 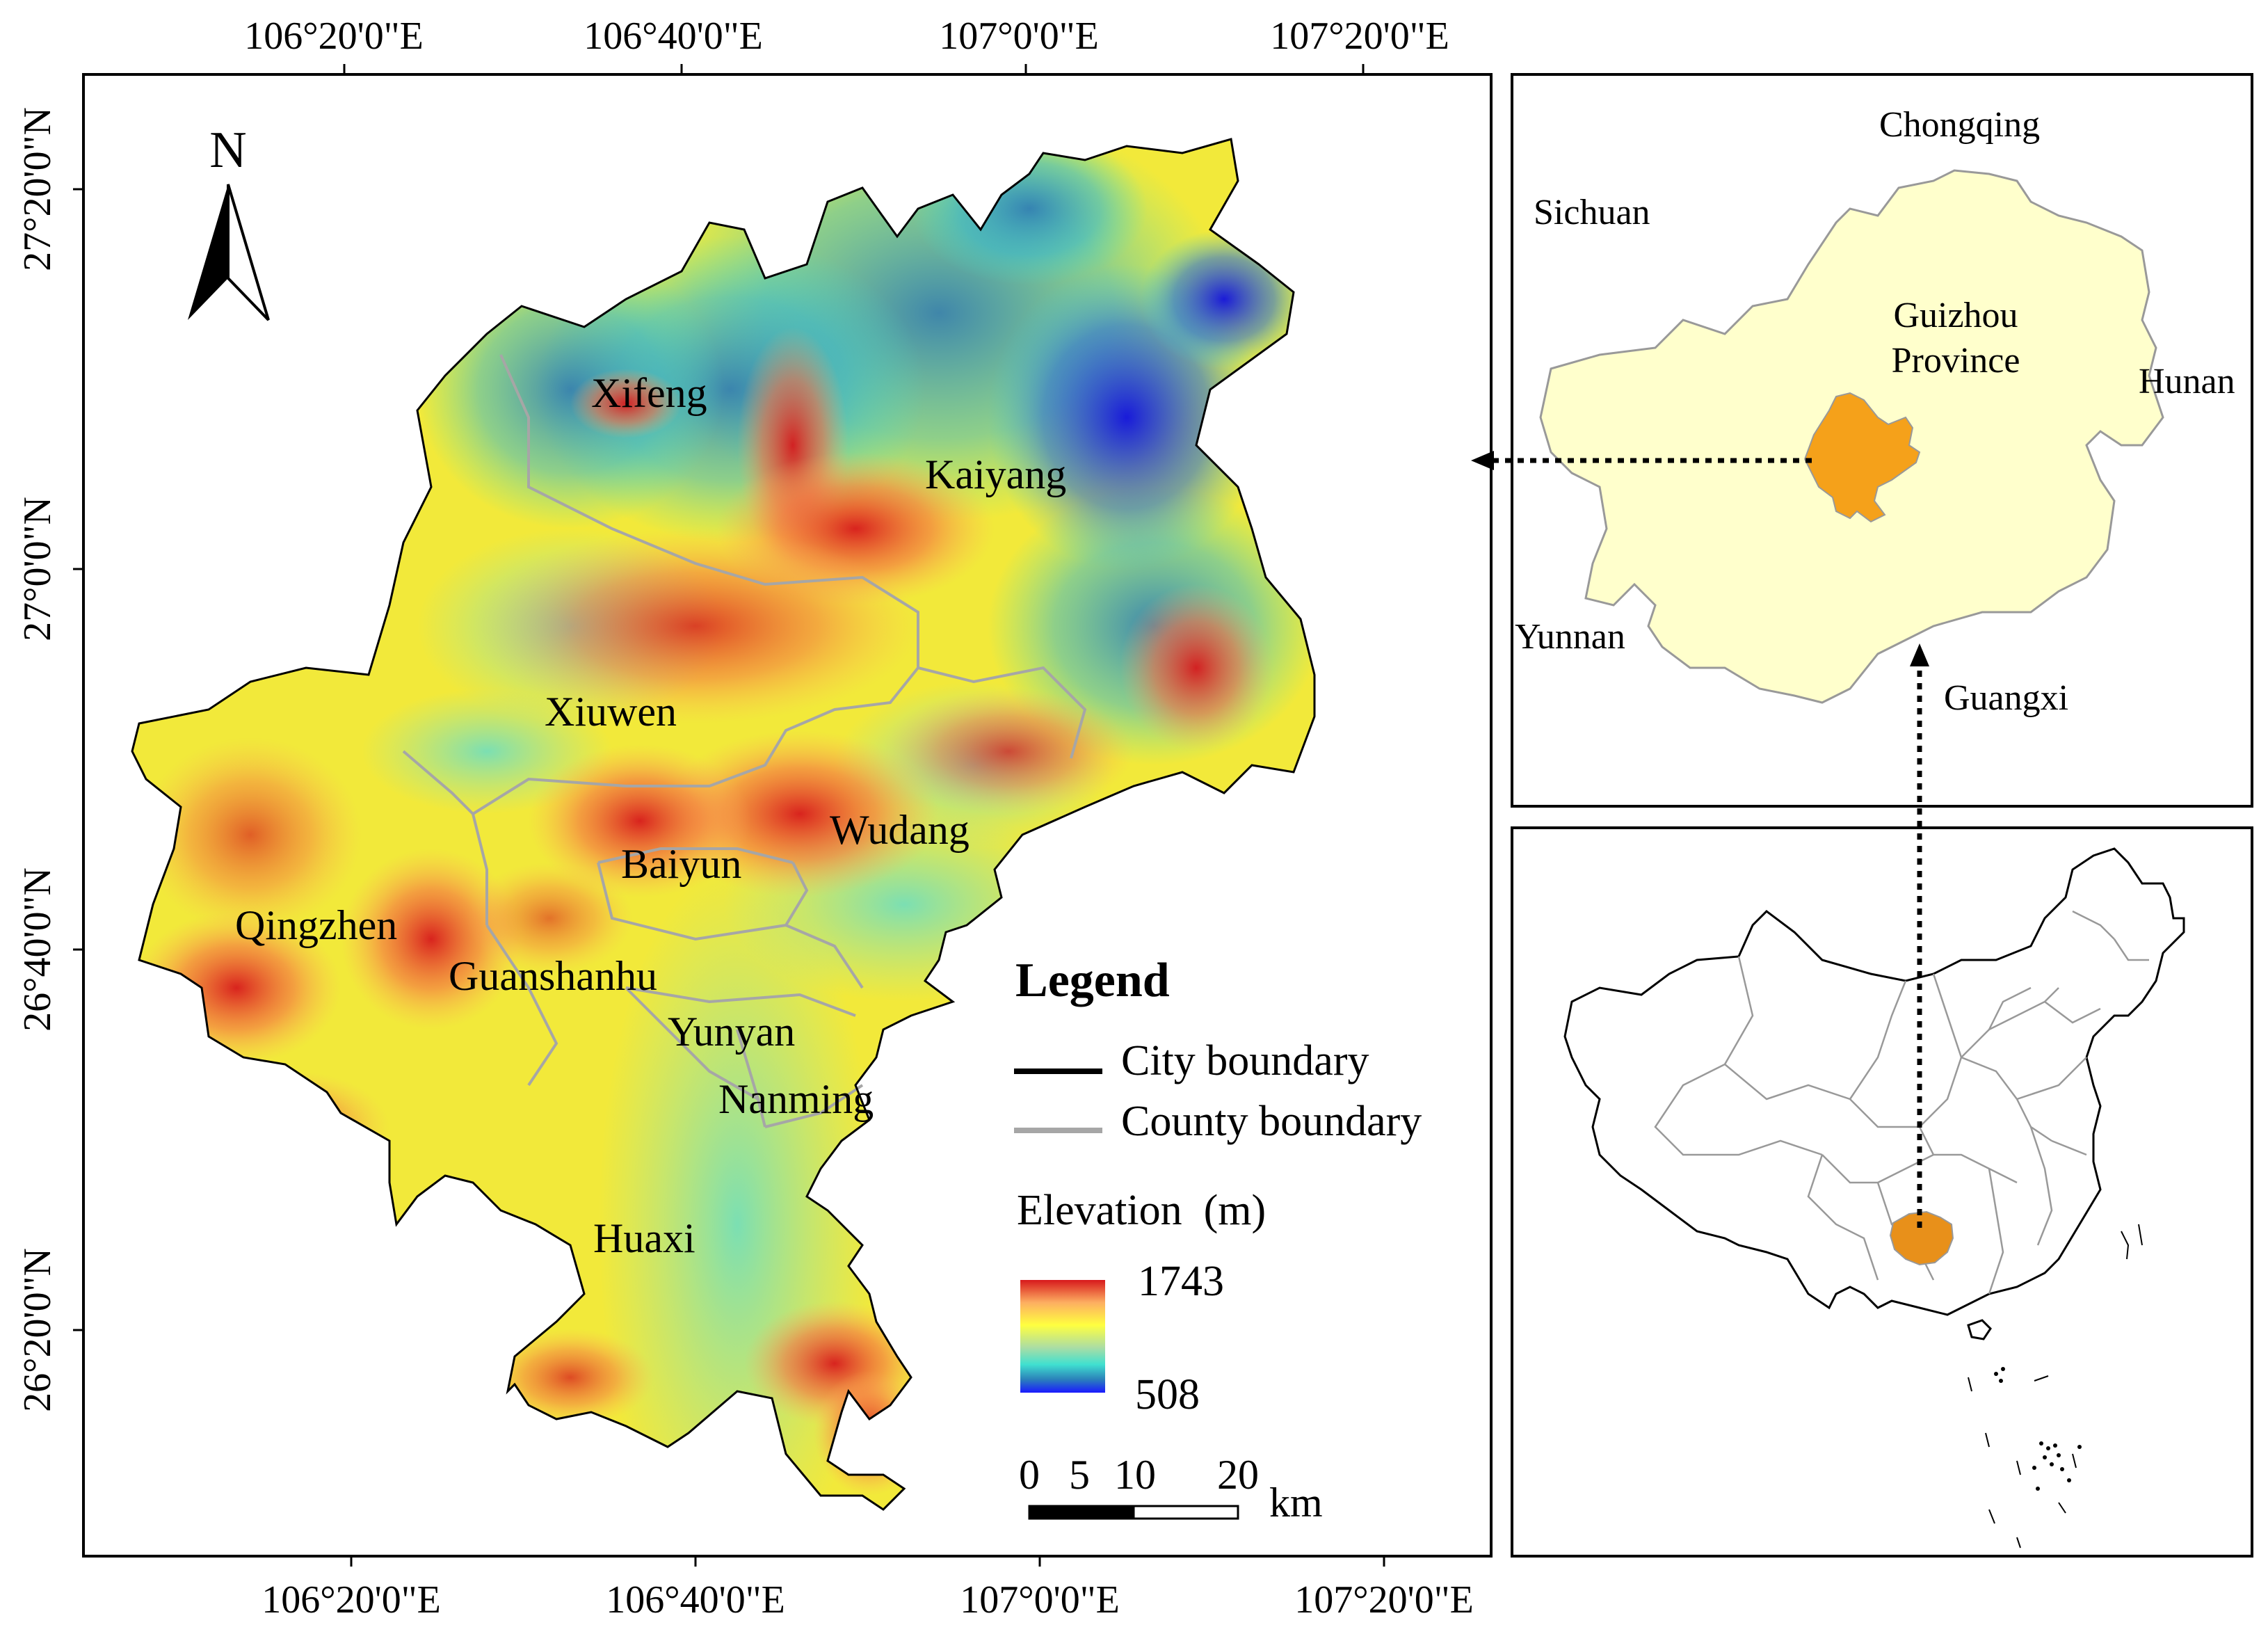 I want to click on latitude-labels: 27°20'0"N 27°0'0"N 26°40'0"N 26°20'0"N, so click(x=37, y=760).